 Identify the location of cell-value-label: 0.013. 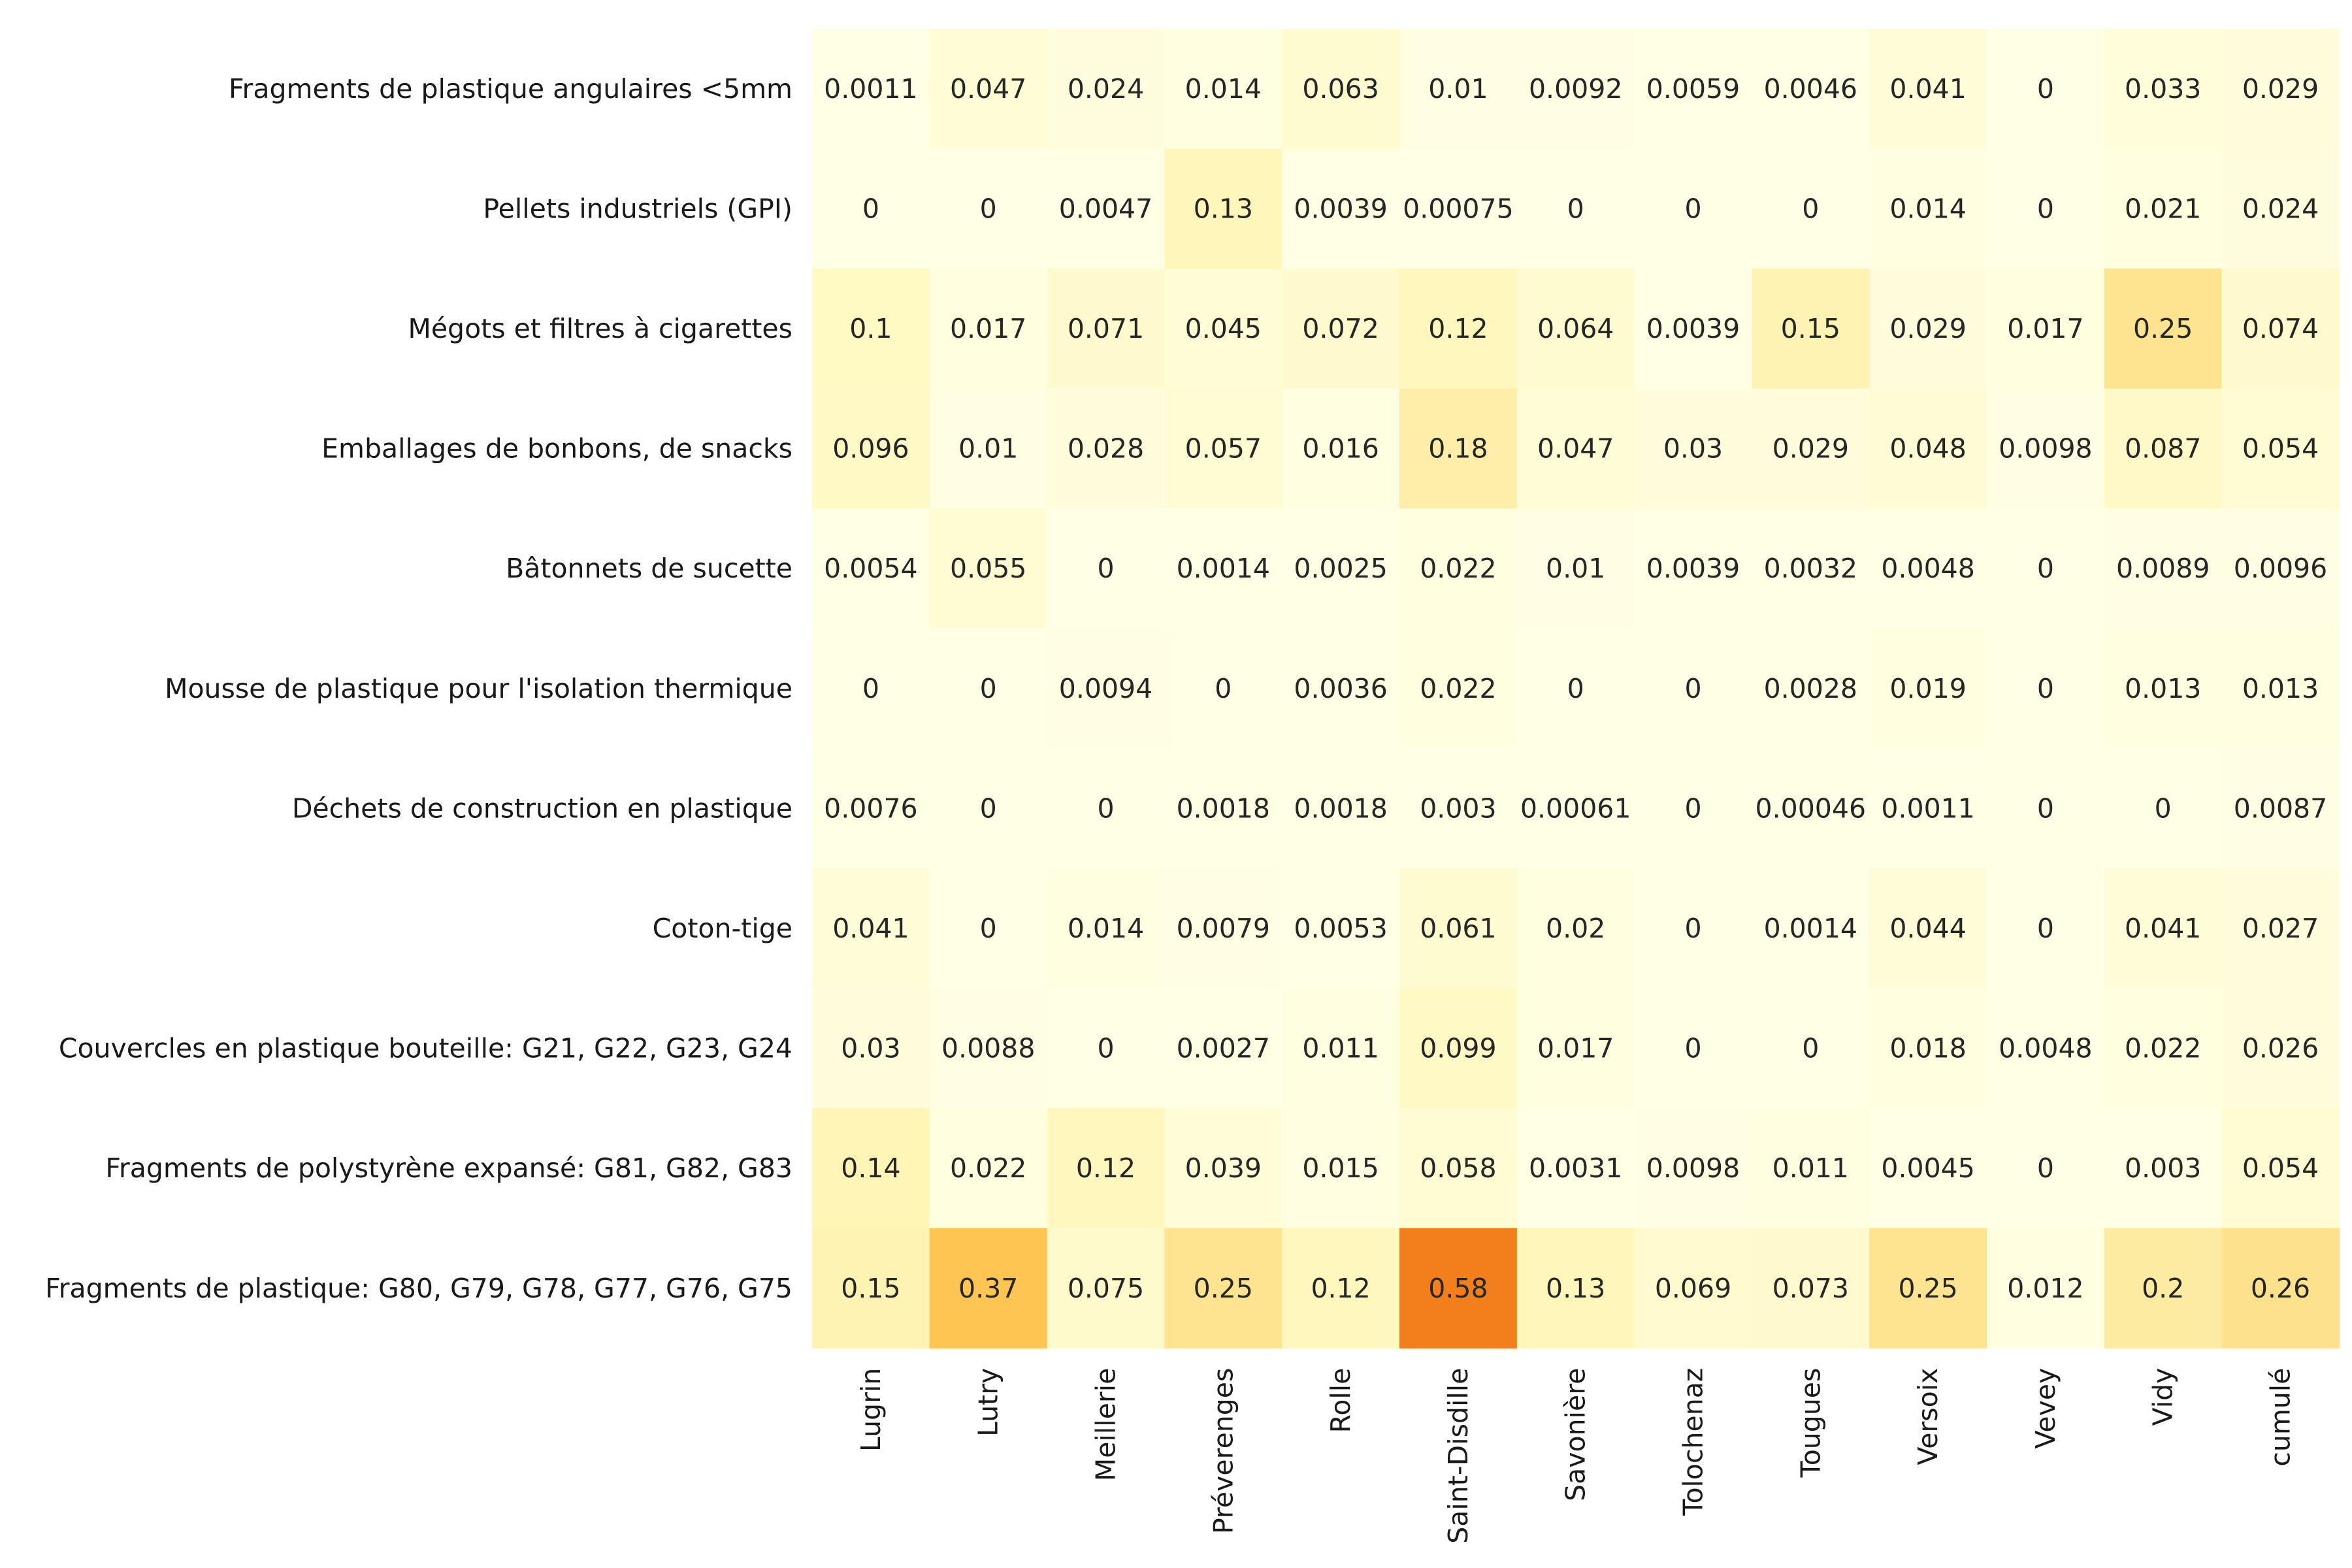
(2280, 688).